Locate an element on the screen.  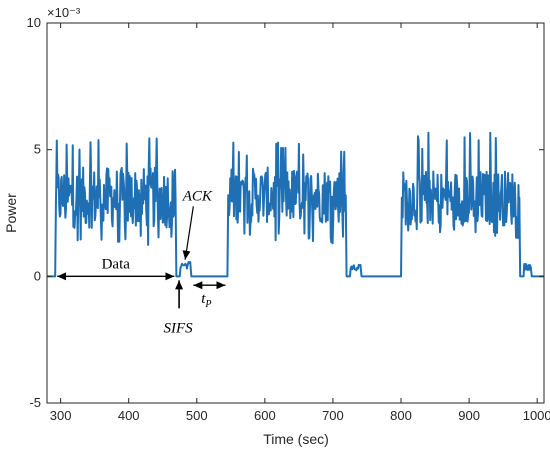
x-tick-label: 1000 is located at coordinates (536, 415).